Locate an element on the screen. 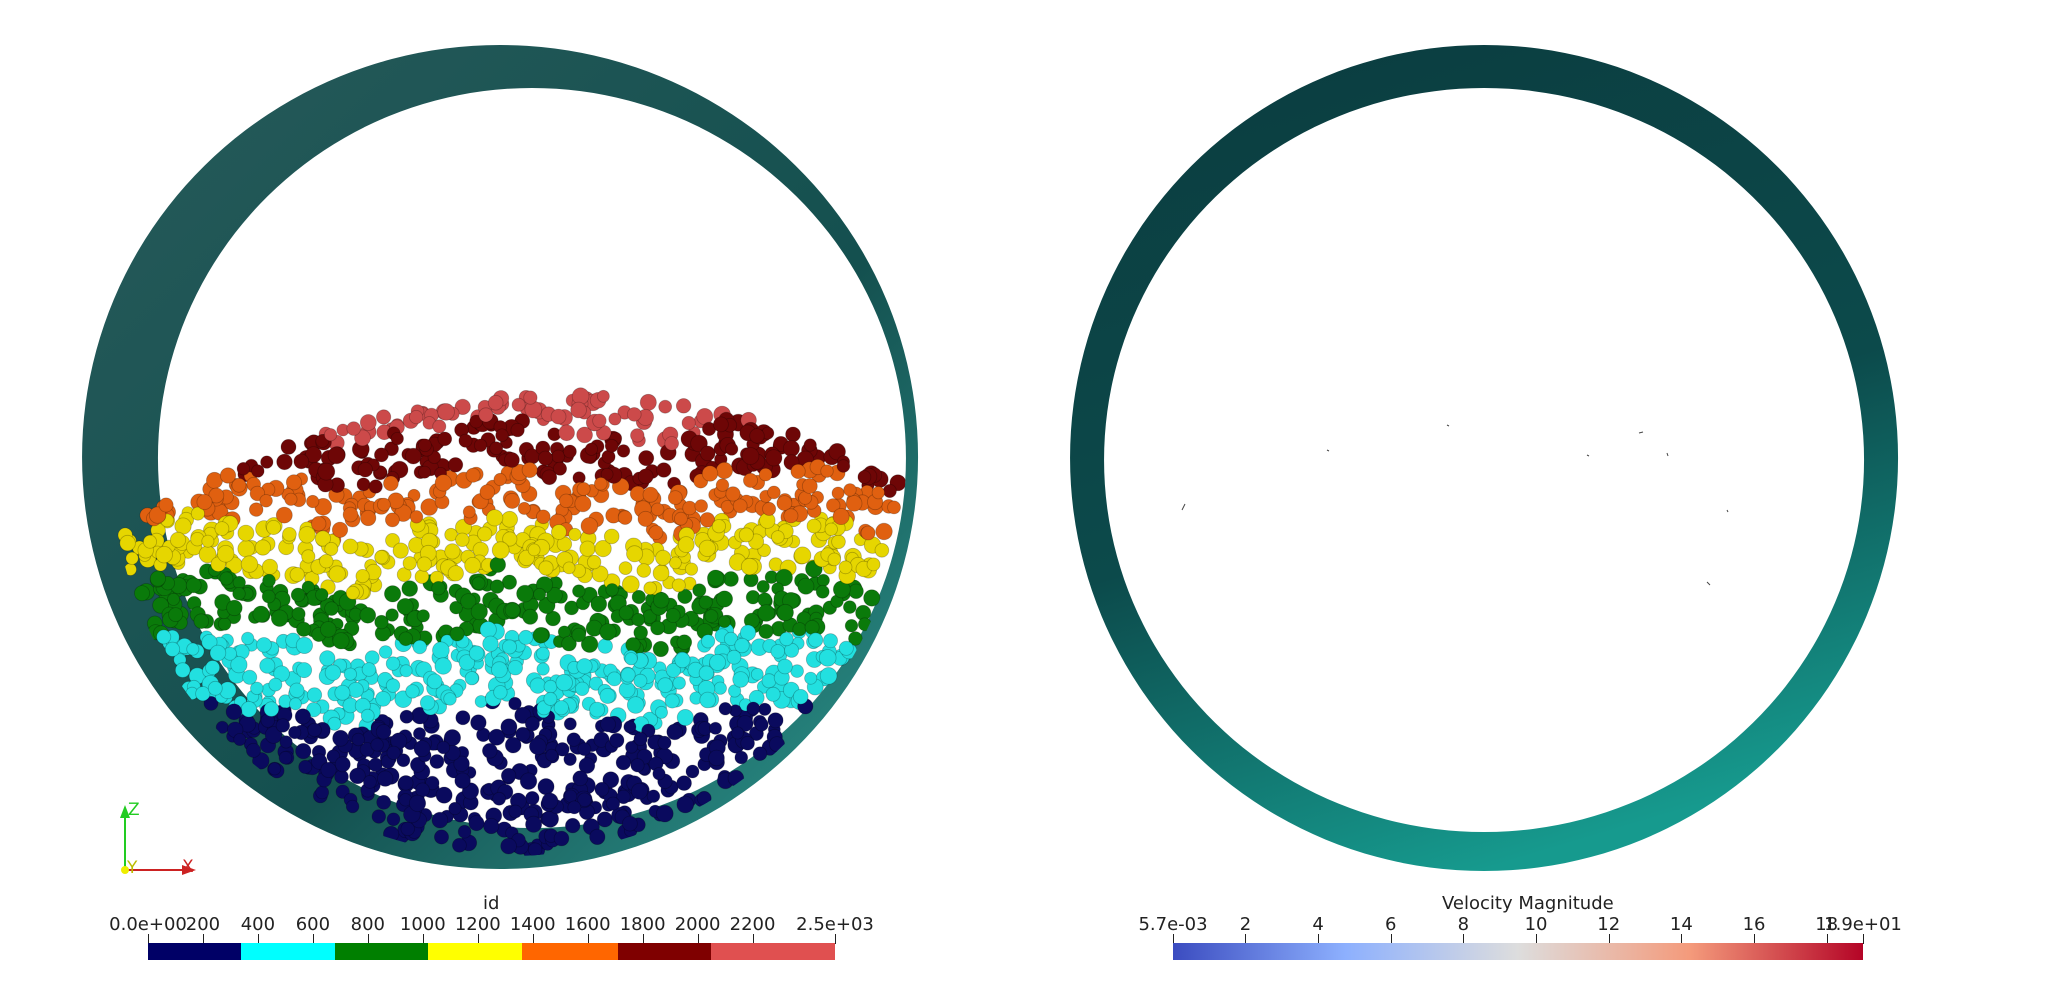 The height and width of the screenshot is (988, 2054). velocity-tick-label: 4 is located at coordinates (1318, 924).